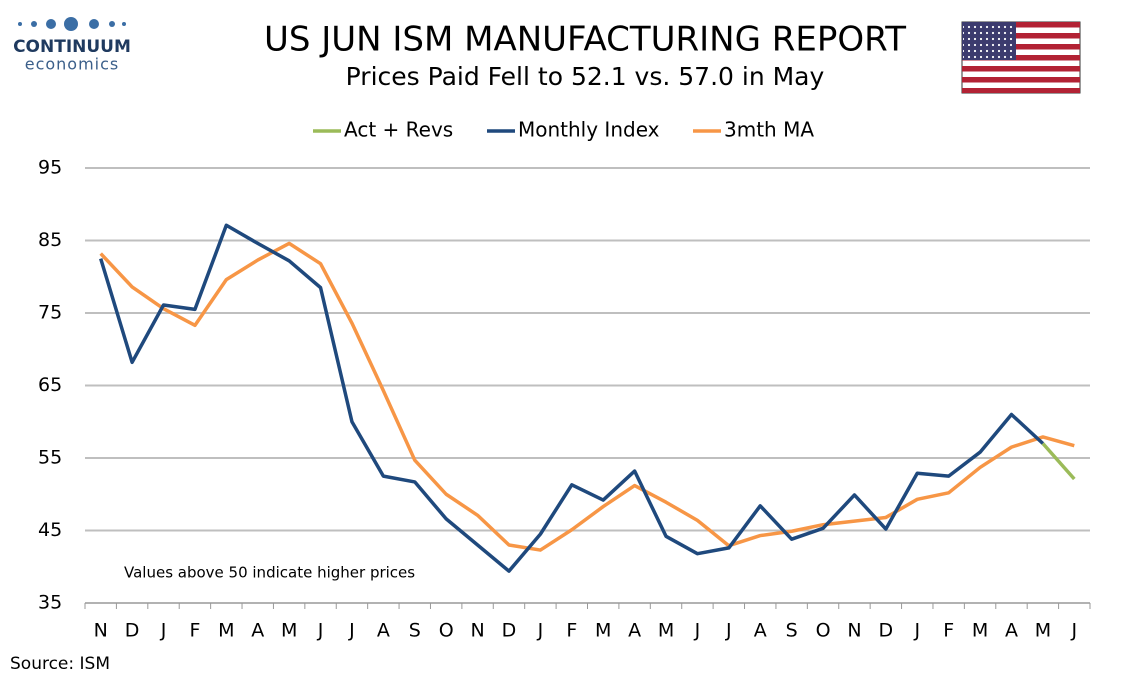 This screenshot has height=680, width=1134. What do you see at coordinates (50, 168) in the screenshot?
I see `y-tick-label: 95` at bounding box center [50, 168].